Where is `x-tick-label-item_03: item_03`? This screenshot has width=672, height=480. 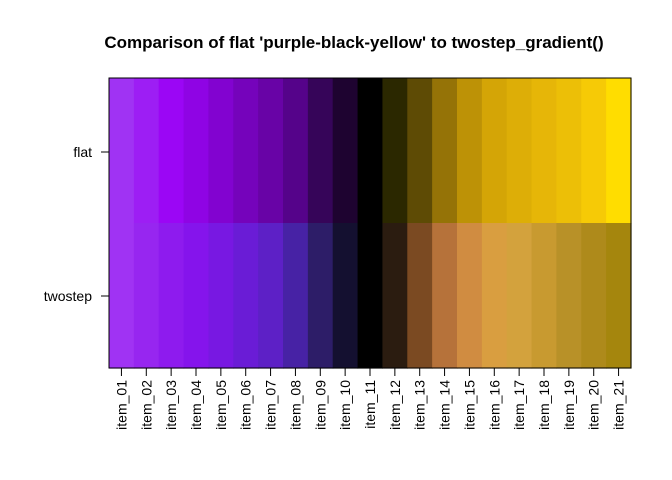
x-tick-label-item_03: item_03 is located at coordinates (171, 405).